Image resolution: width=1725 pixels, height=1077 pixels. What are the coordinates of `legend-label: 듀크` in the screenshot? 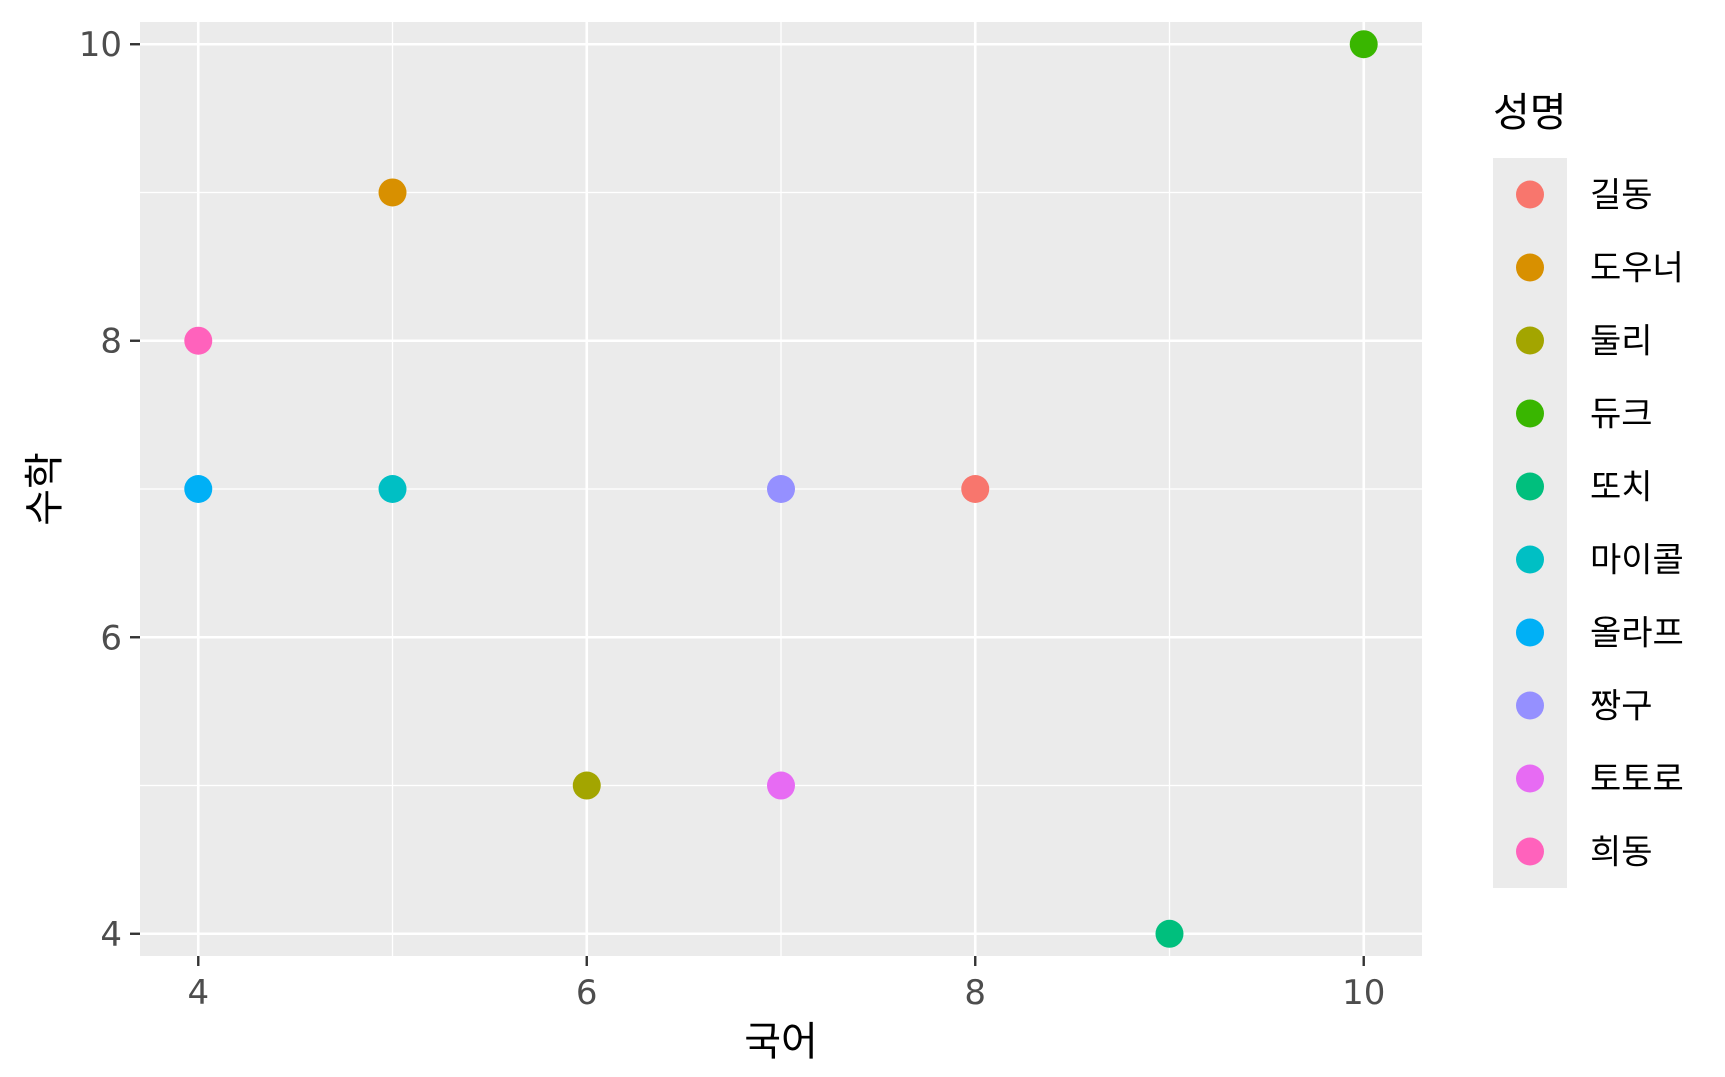 It's located at (1621, 415).